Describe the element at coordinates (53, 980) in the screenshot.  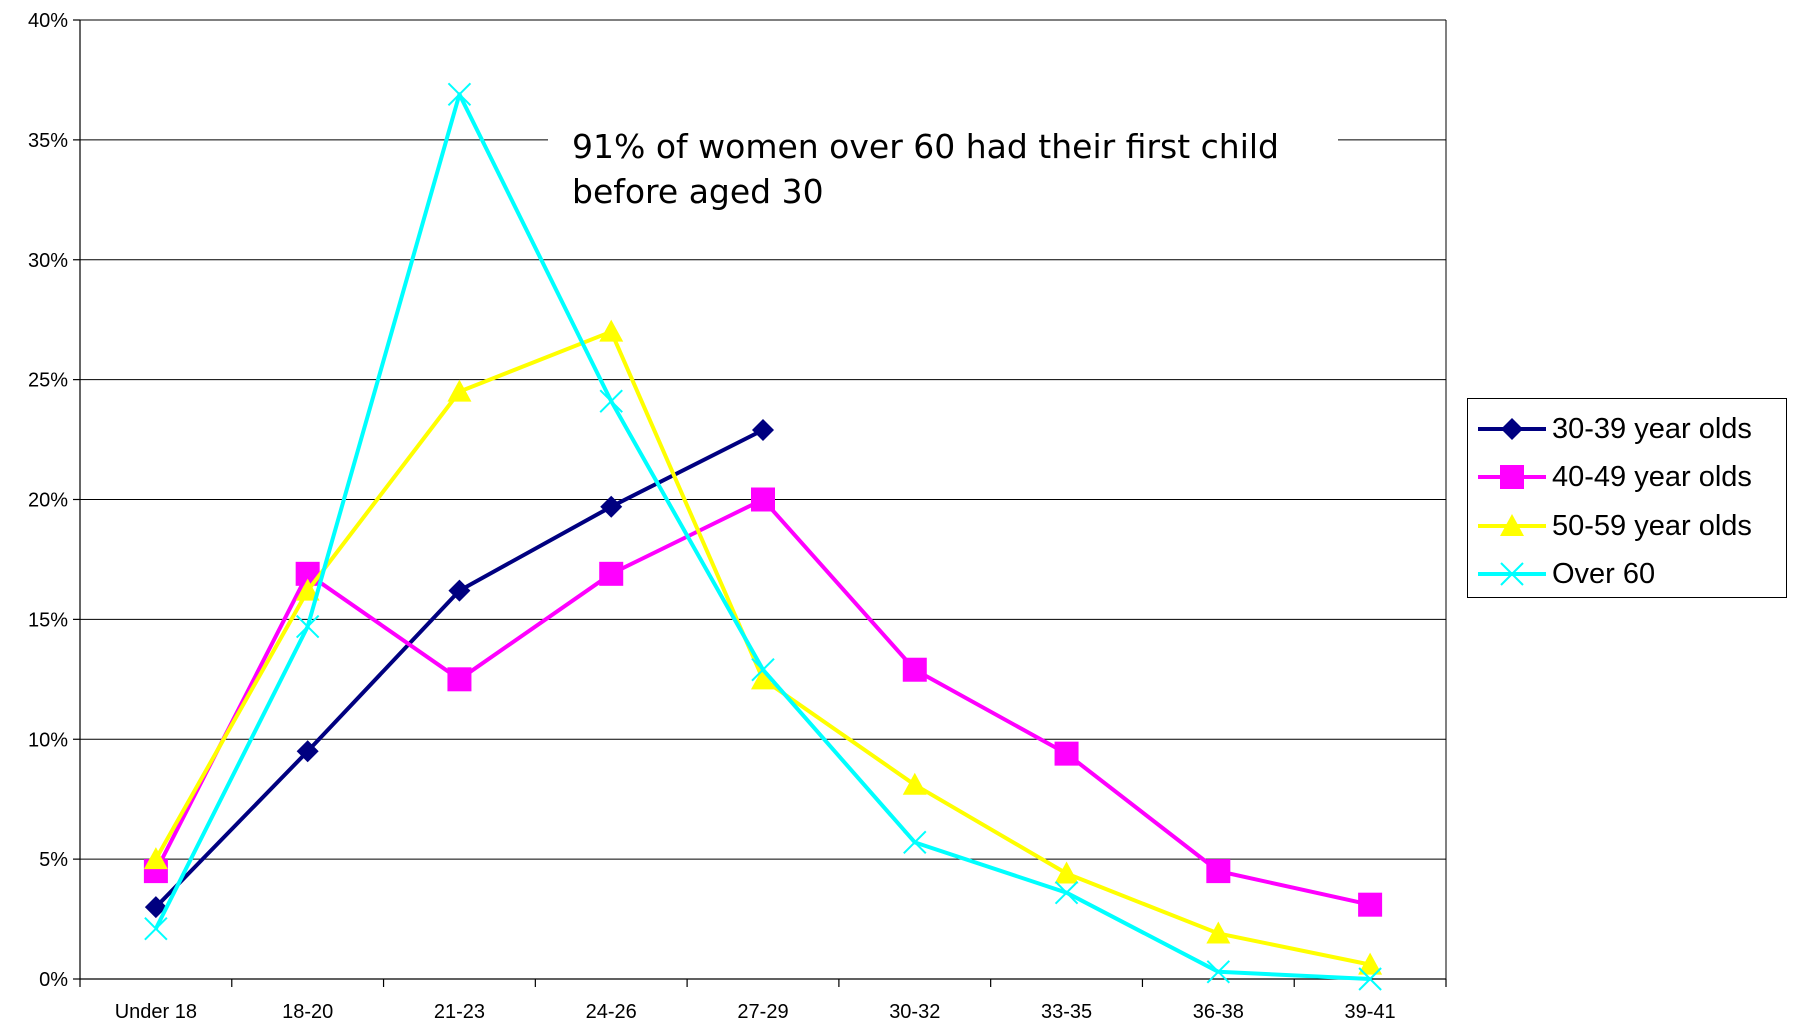
I see `y-tick-label-0: 0%` at that location.